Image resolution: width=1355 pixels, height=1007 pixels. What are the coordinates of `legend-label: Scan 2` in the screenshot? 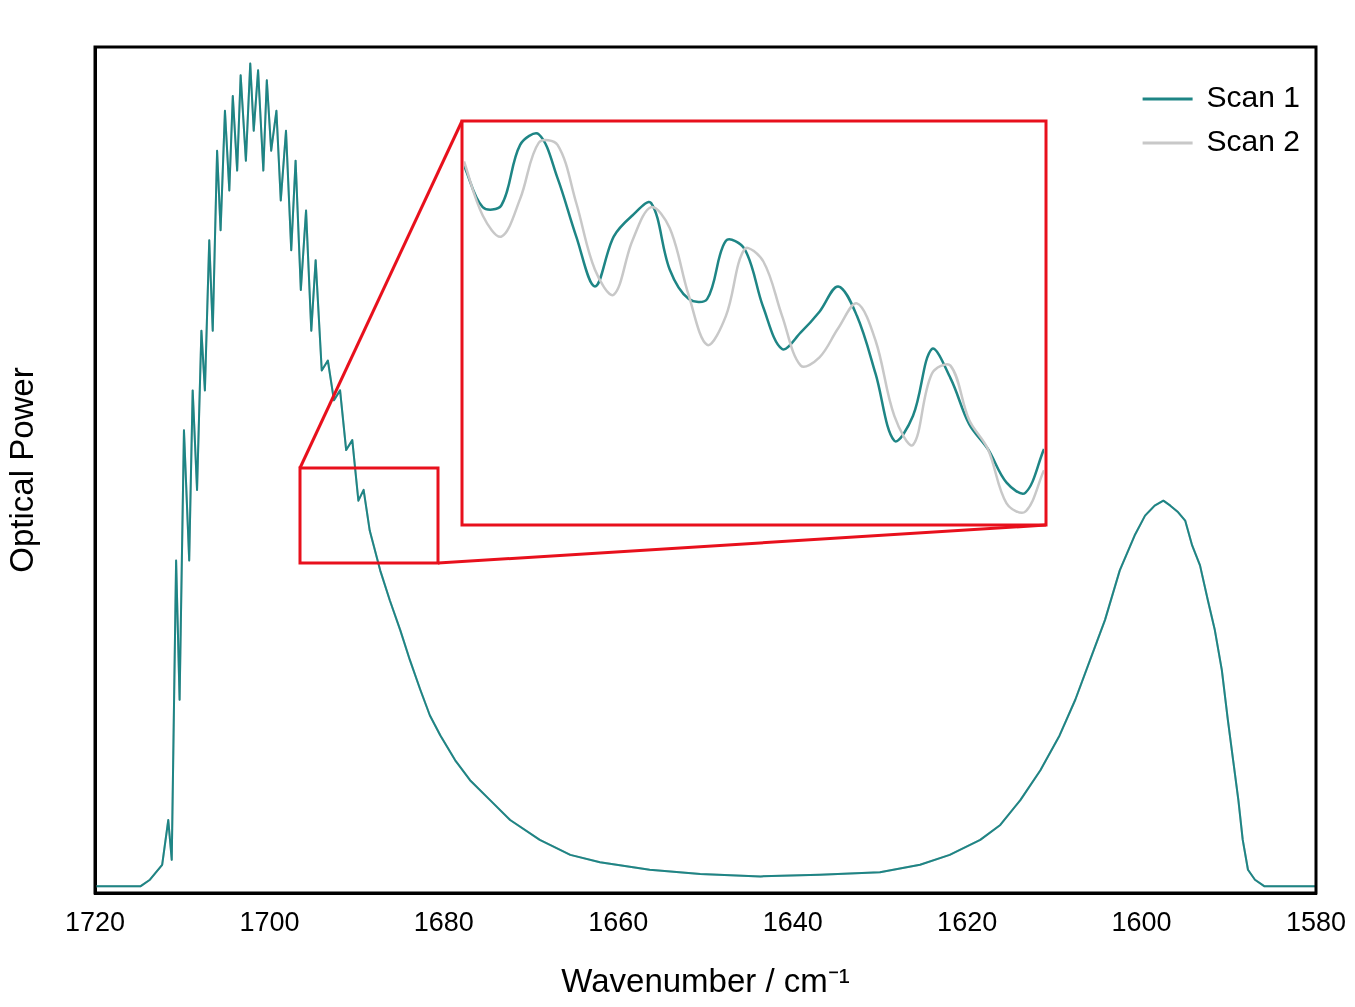 It's located at (1253, 141).